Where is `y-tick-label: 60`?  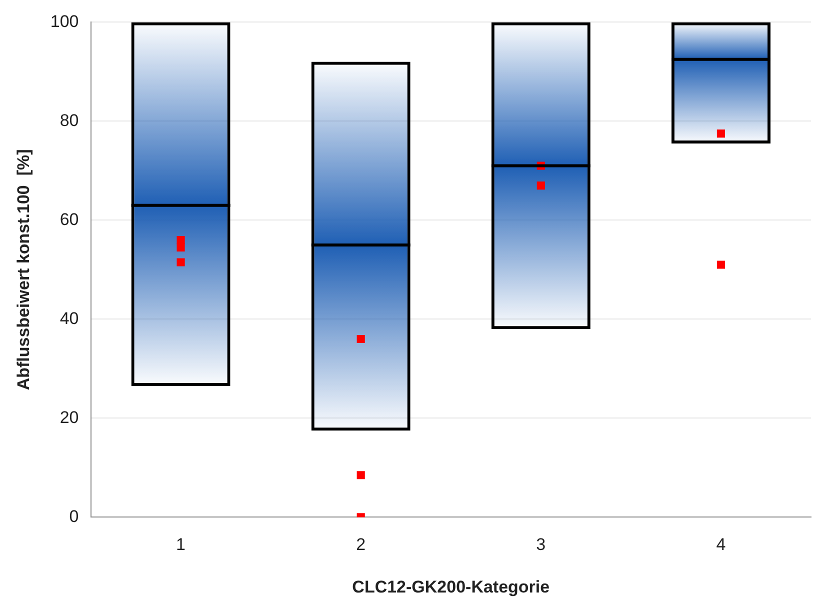 y-tick-label: 60 is located at coordinates (69, 219).